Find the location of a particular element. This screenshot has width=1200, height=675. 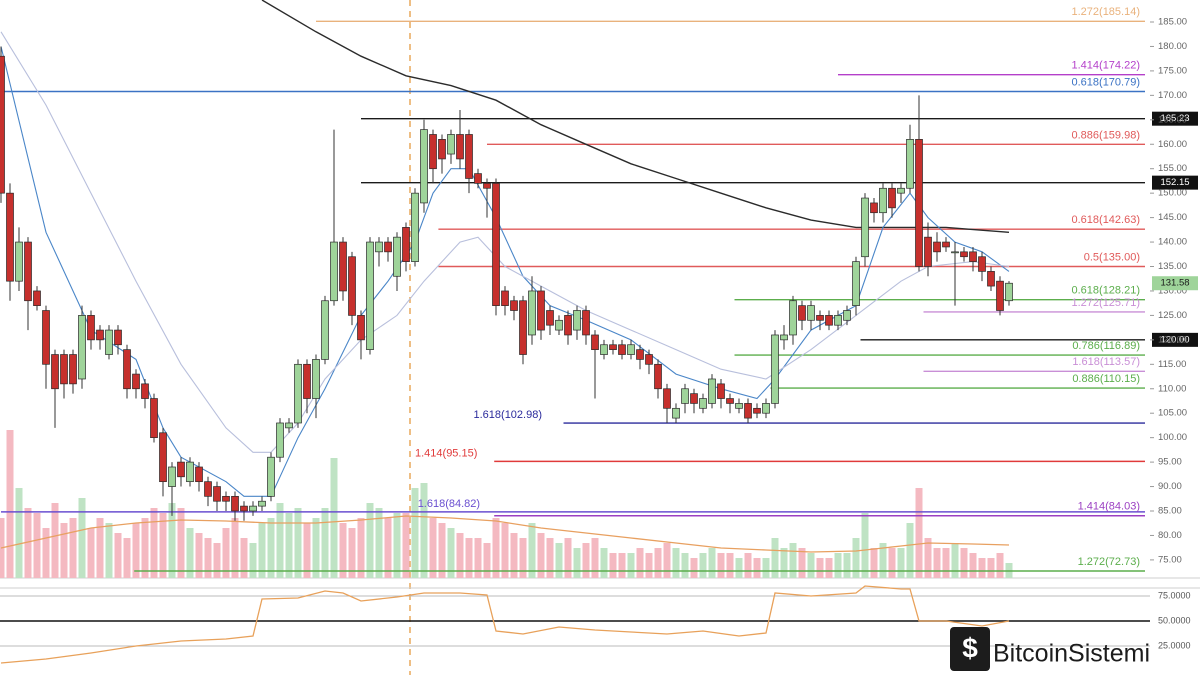

y-tick-label: 185.00 is located at coordinates (1172, 22).